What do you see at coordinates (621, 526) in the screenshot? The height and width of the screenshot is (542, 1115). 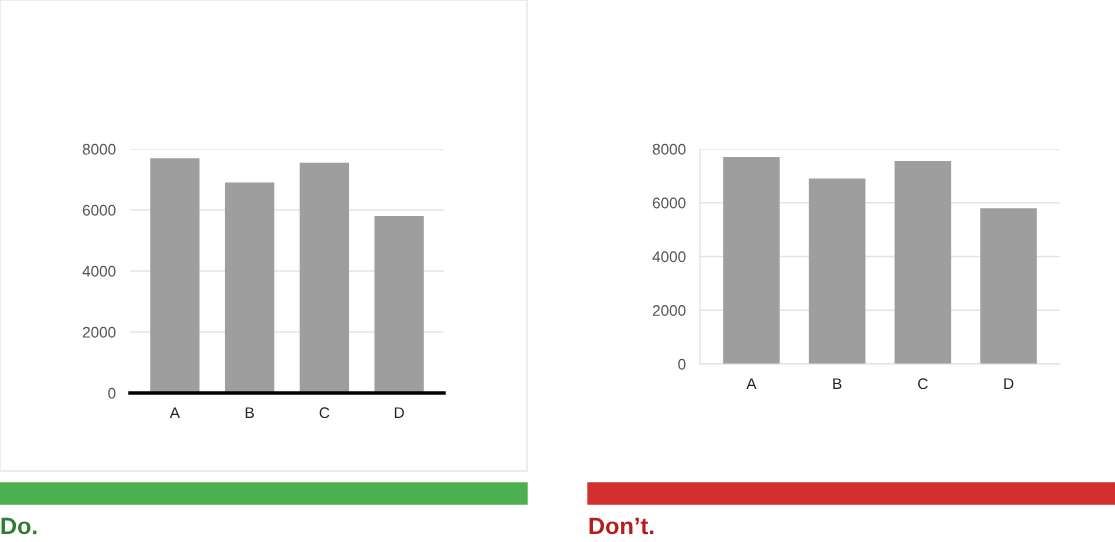 I see `text: Don’t.` at bounding box center [621, 526].